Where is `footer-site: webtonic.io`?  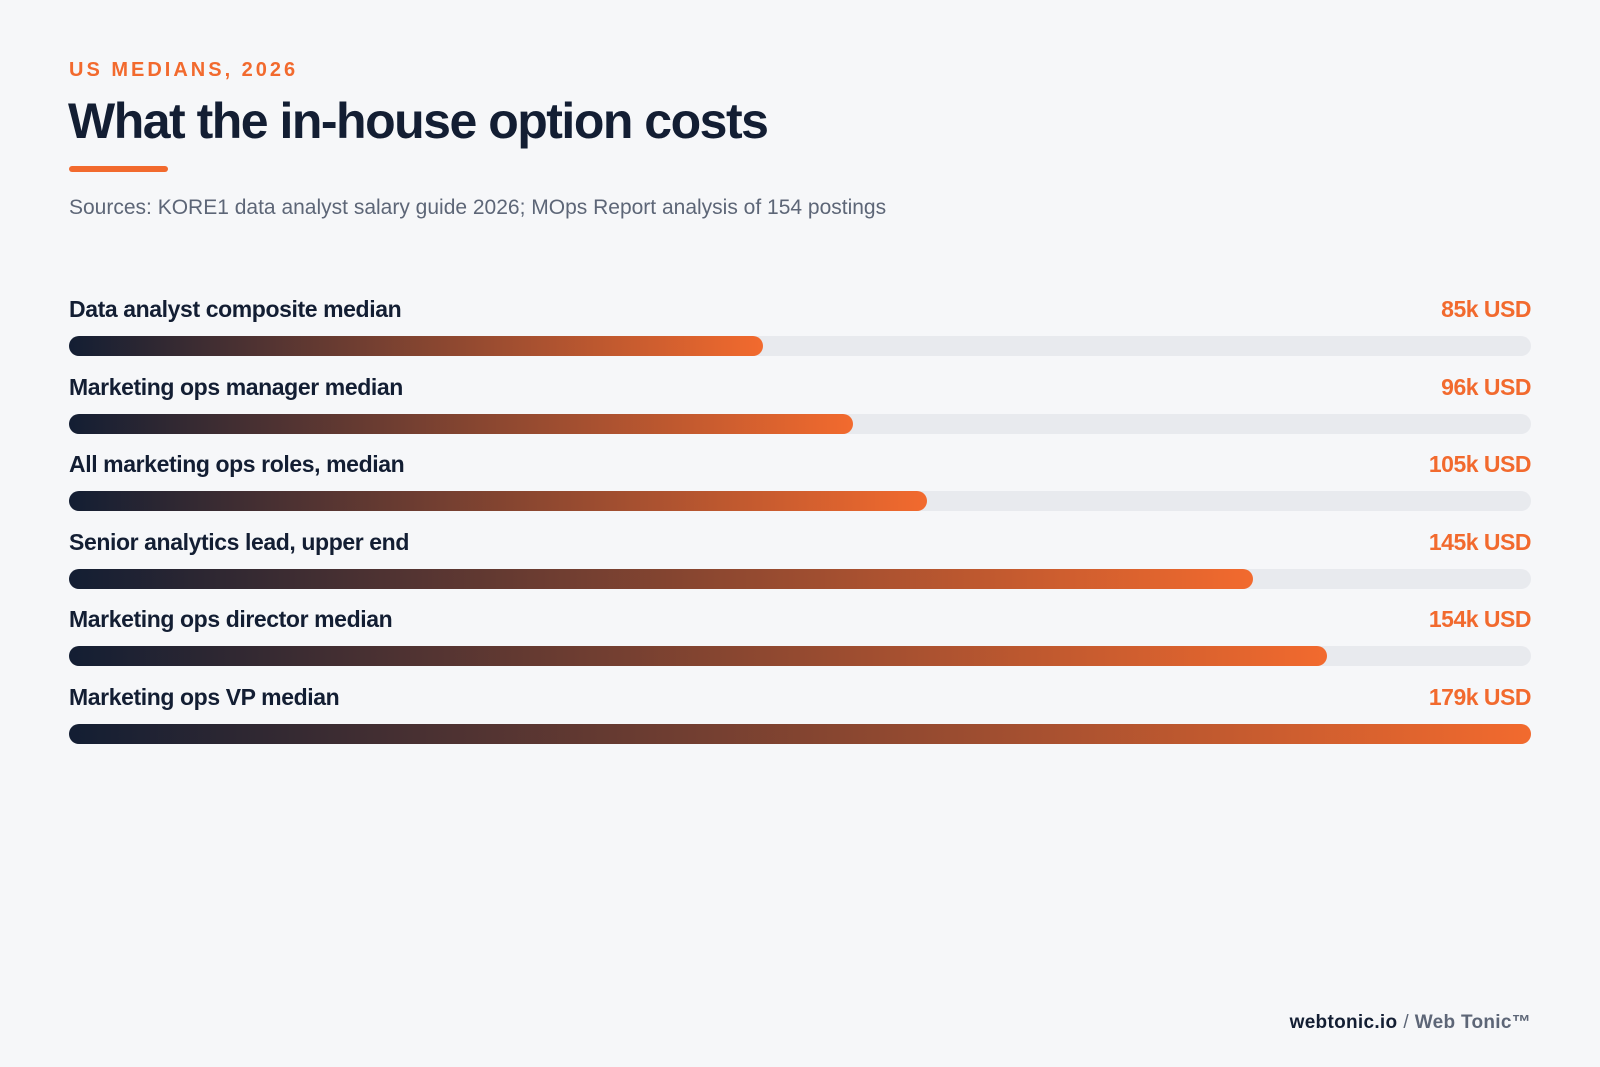
footer-site: webtonic.io is located at coordinates (1343, 1022).